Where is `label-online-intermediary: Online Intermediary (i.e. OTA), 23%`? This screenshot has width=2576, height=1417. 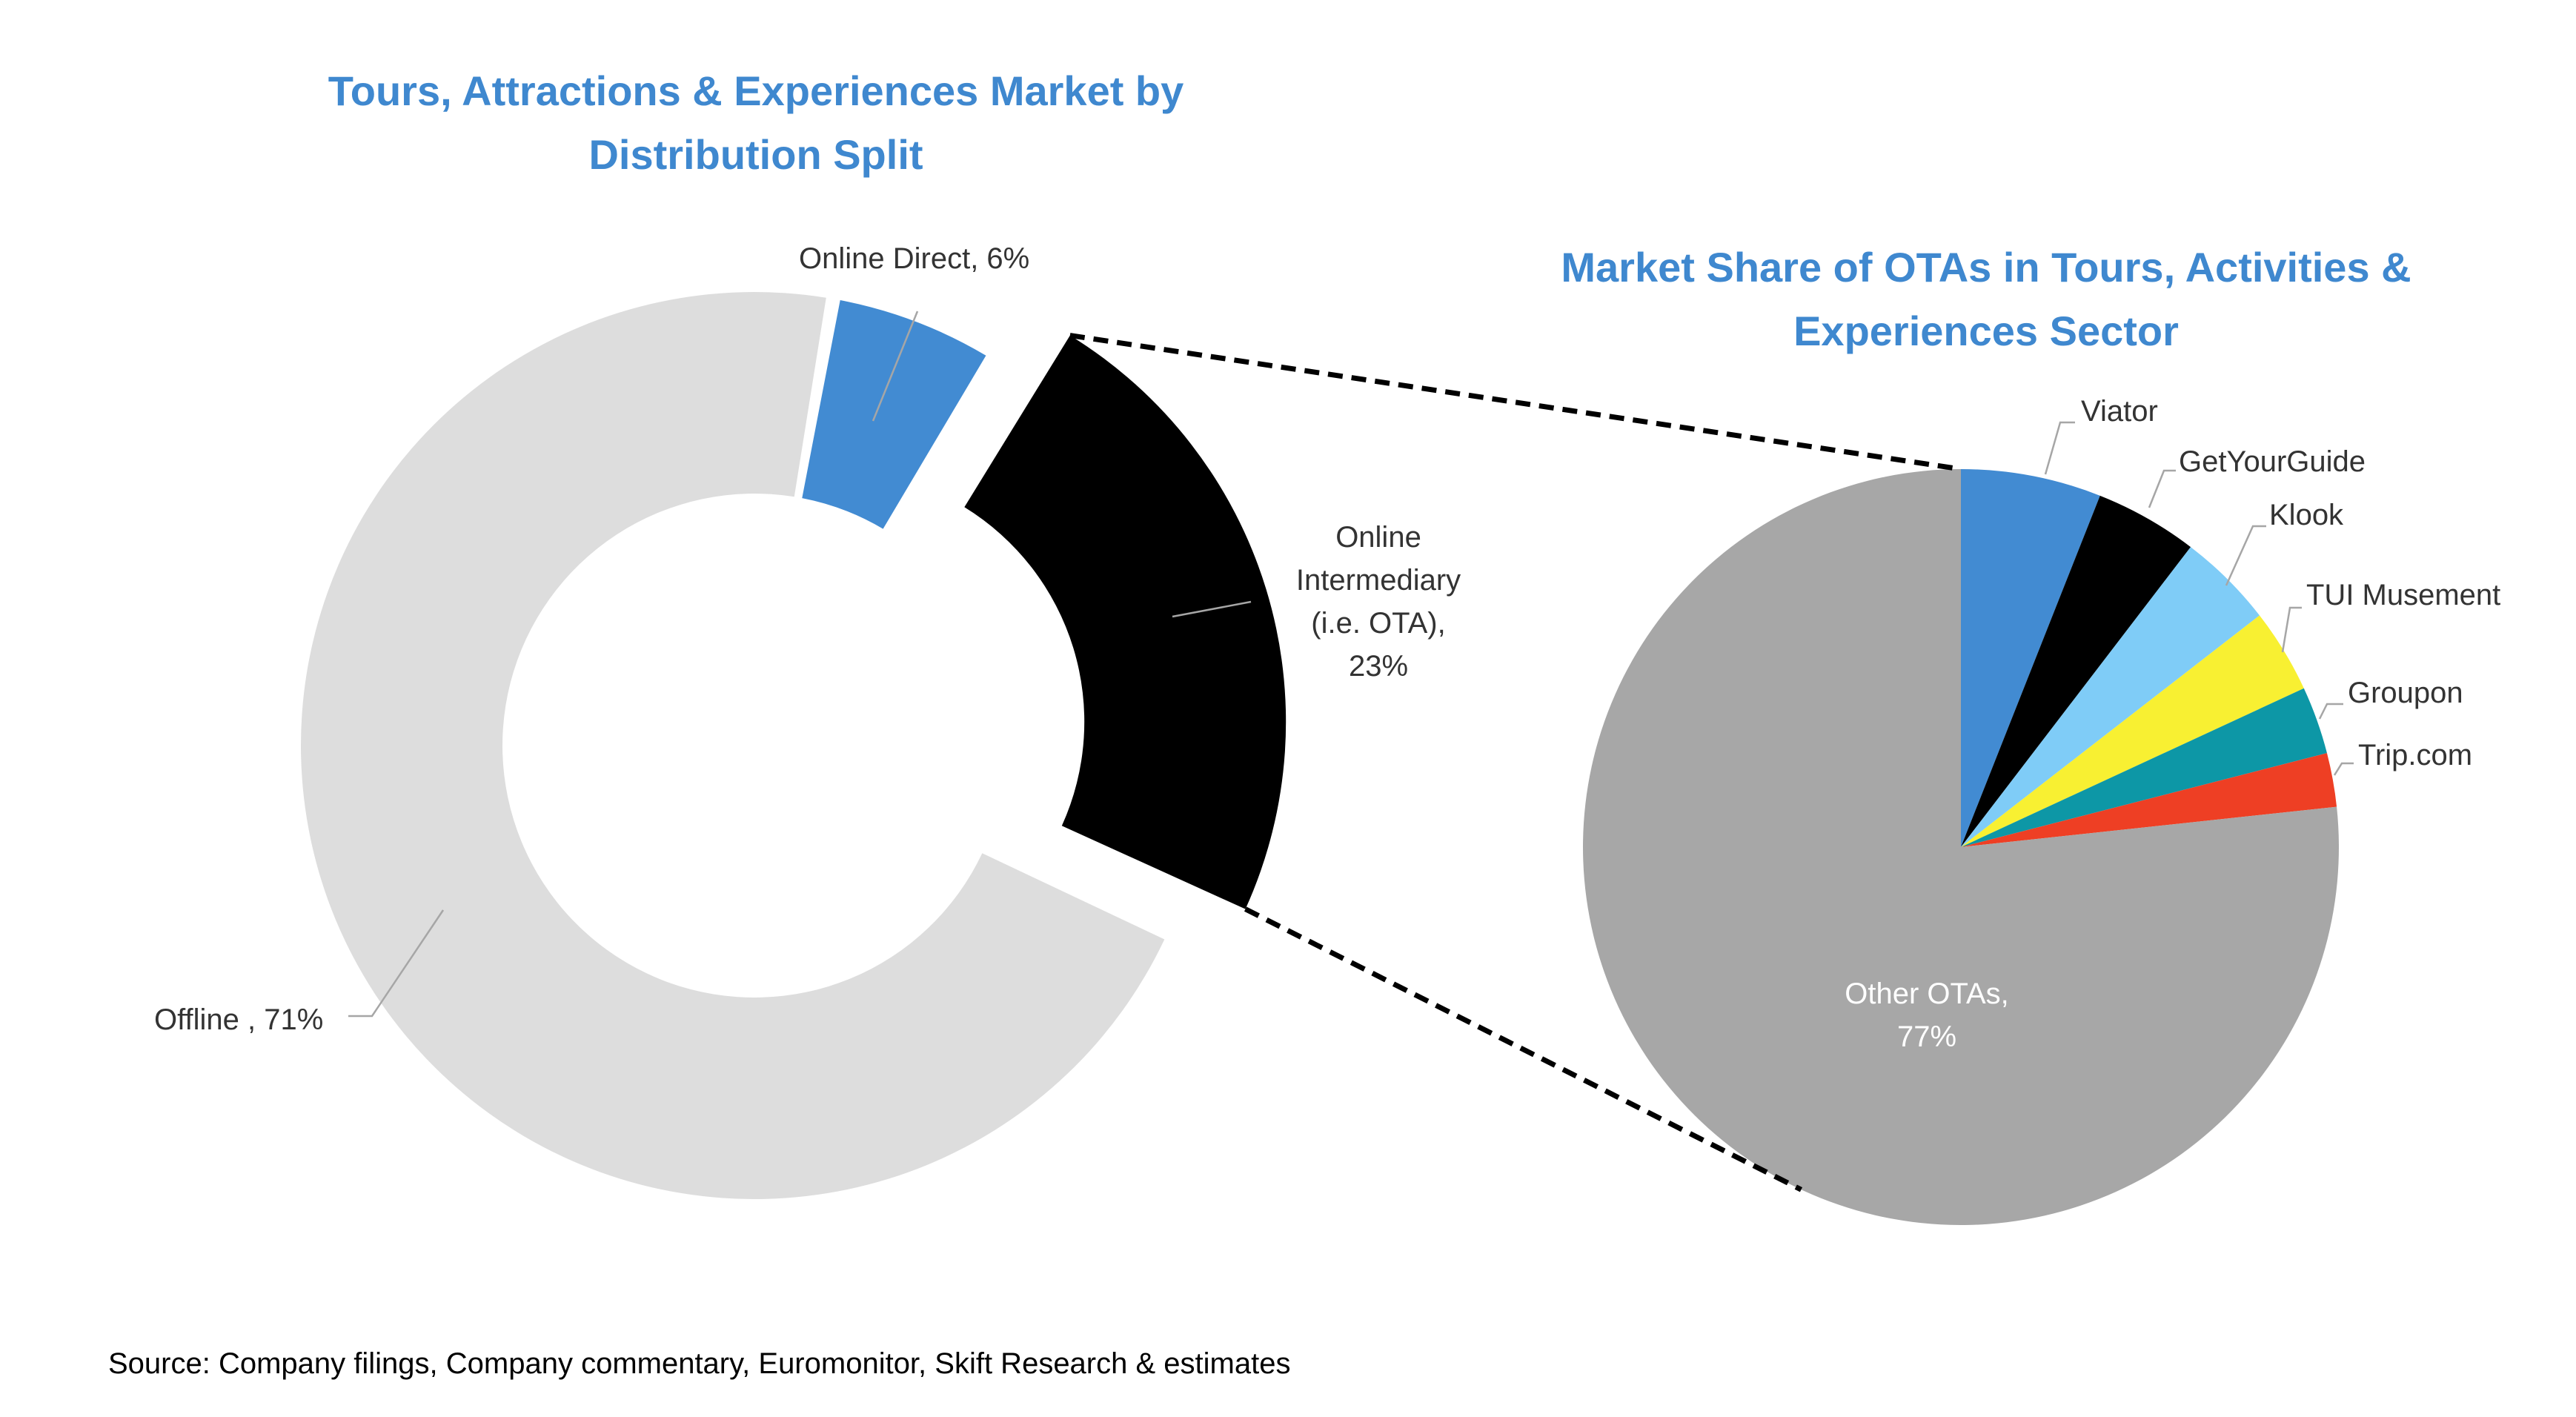 label-online-intermediary: Online Intermediary (i.e. OTA), 23% is located at coordinates (1378, 602).